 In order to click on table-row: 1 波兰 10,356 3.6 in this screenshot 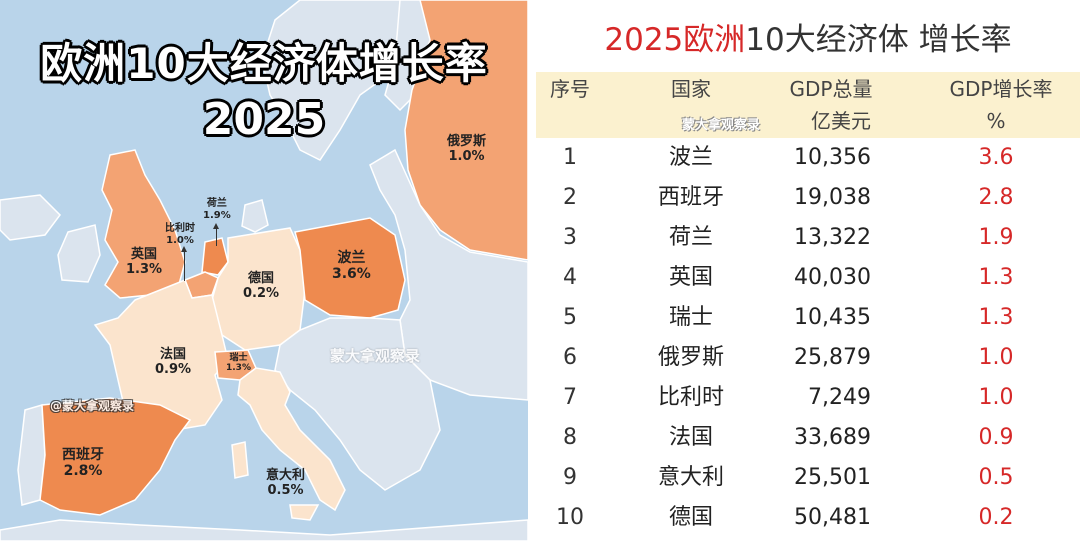, I will do `click(808, 158)`.